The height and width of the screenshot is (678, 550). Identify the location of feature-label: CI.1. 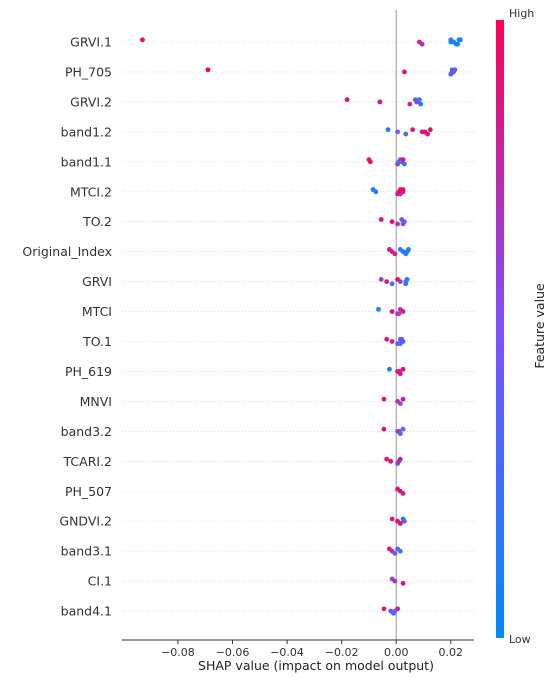
(100, 581).